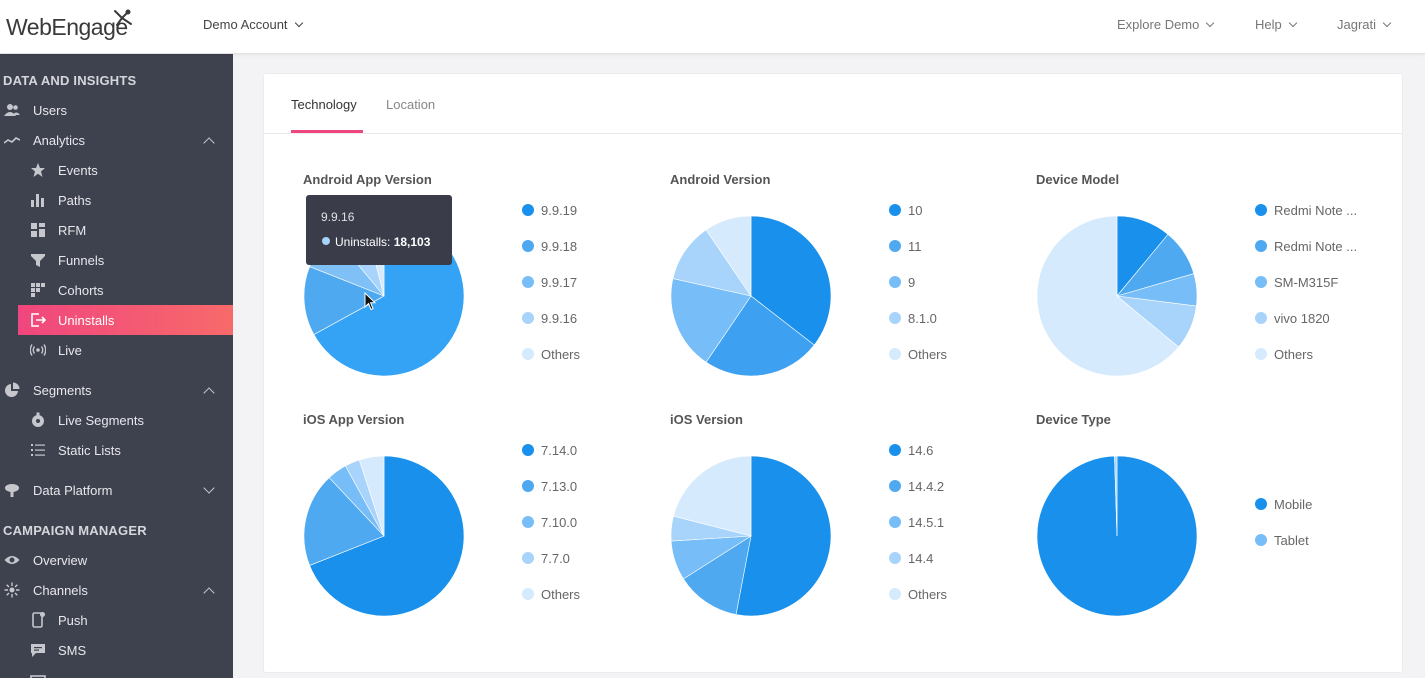 Image resolution: width=1425 pixels, height=678 pixels. What do you see at coordinates (116, 560) in the screenshot?
I see `sidebar-item-overview: Overview` at bounding box center [116, 560].